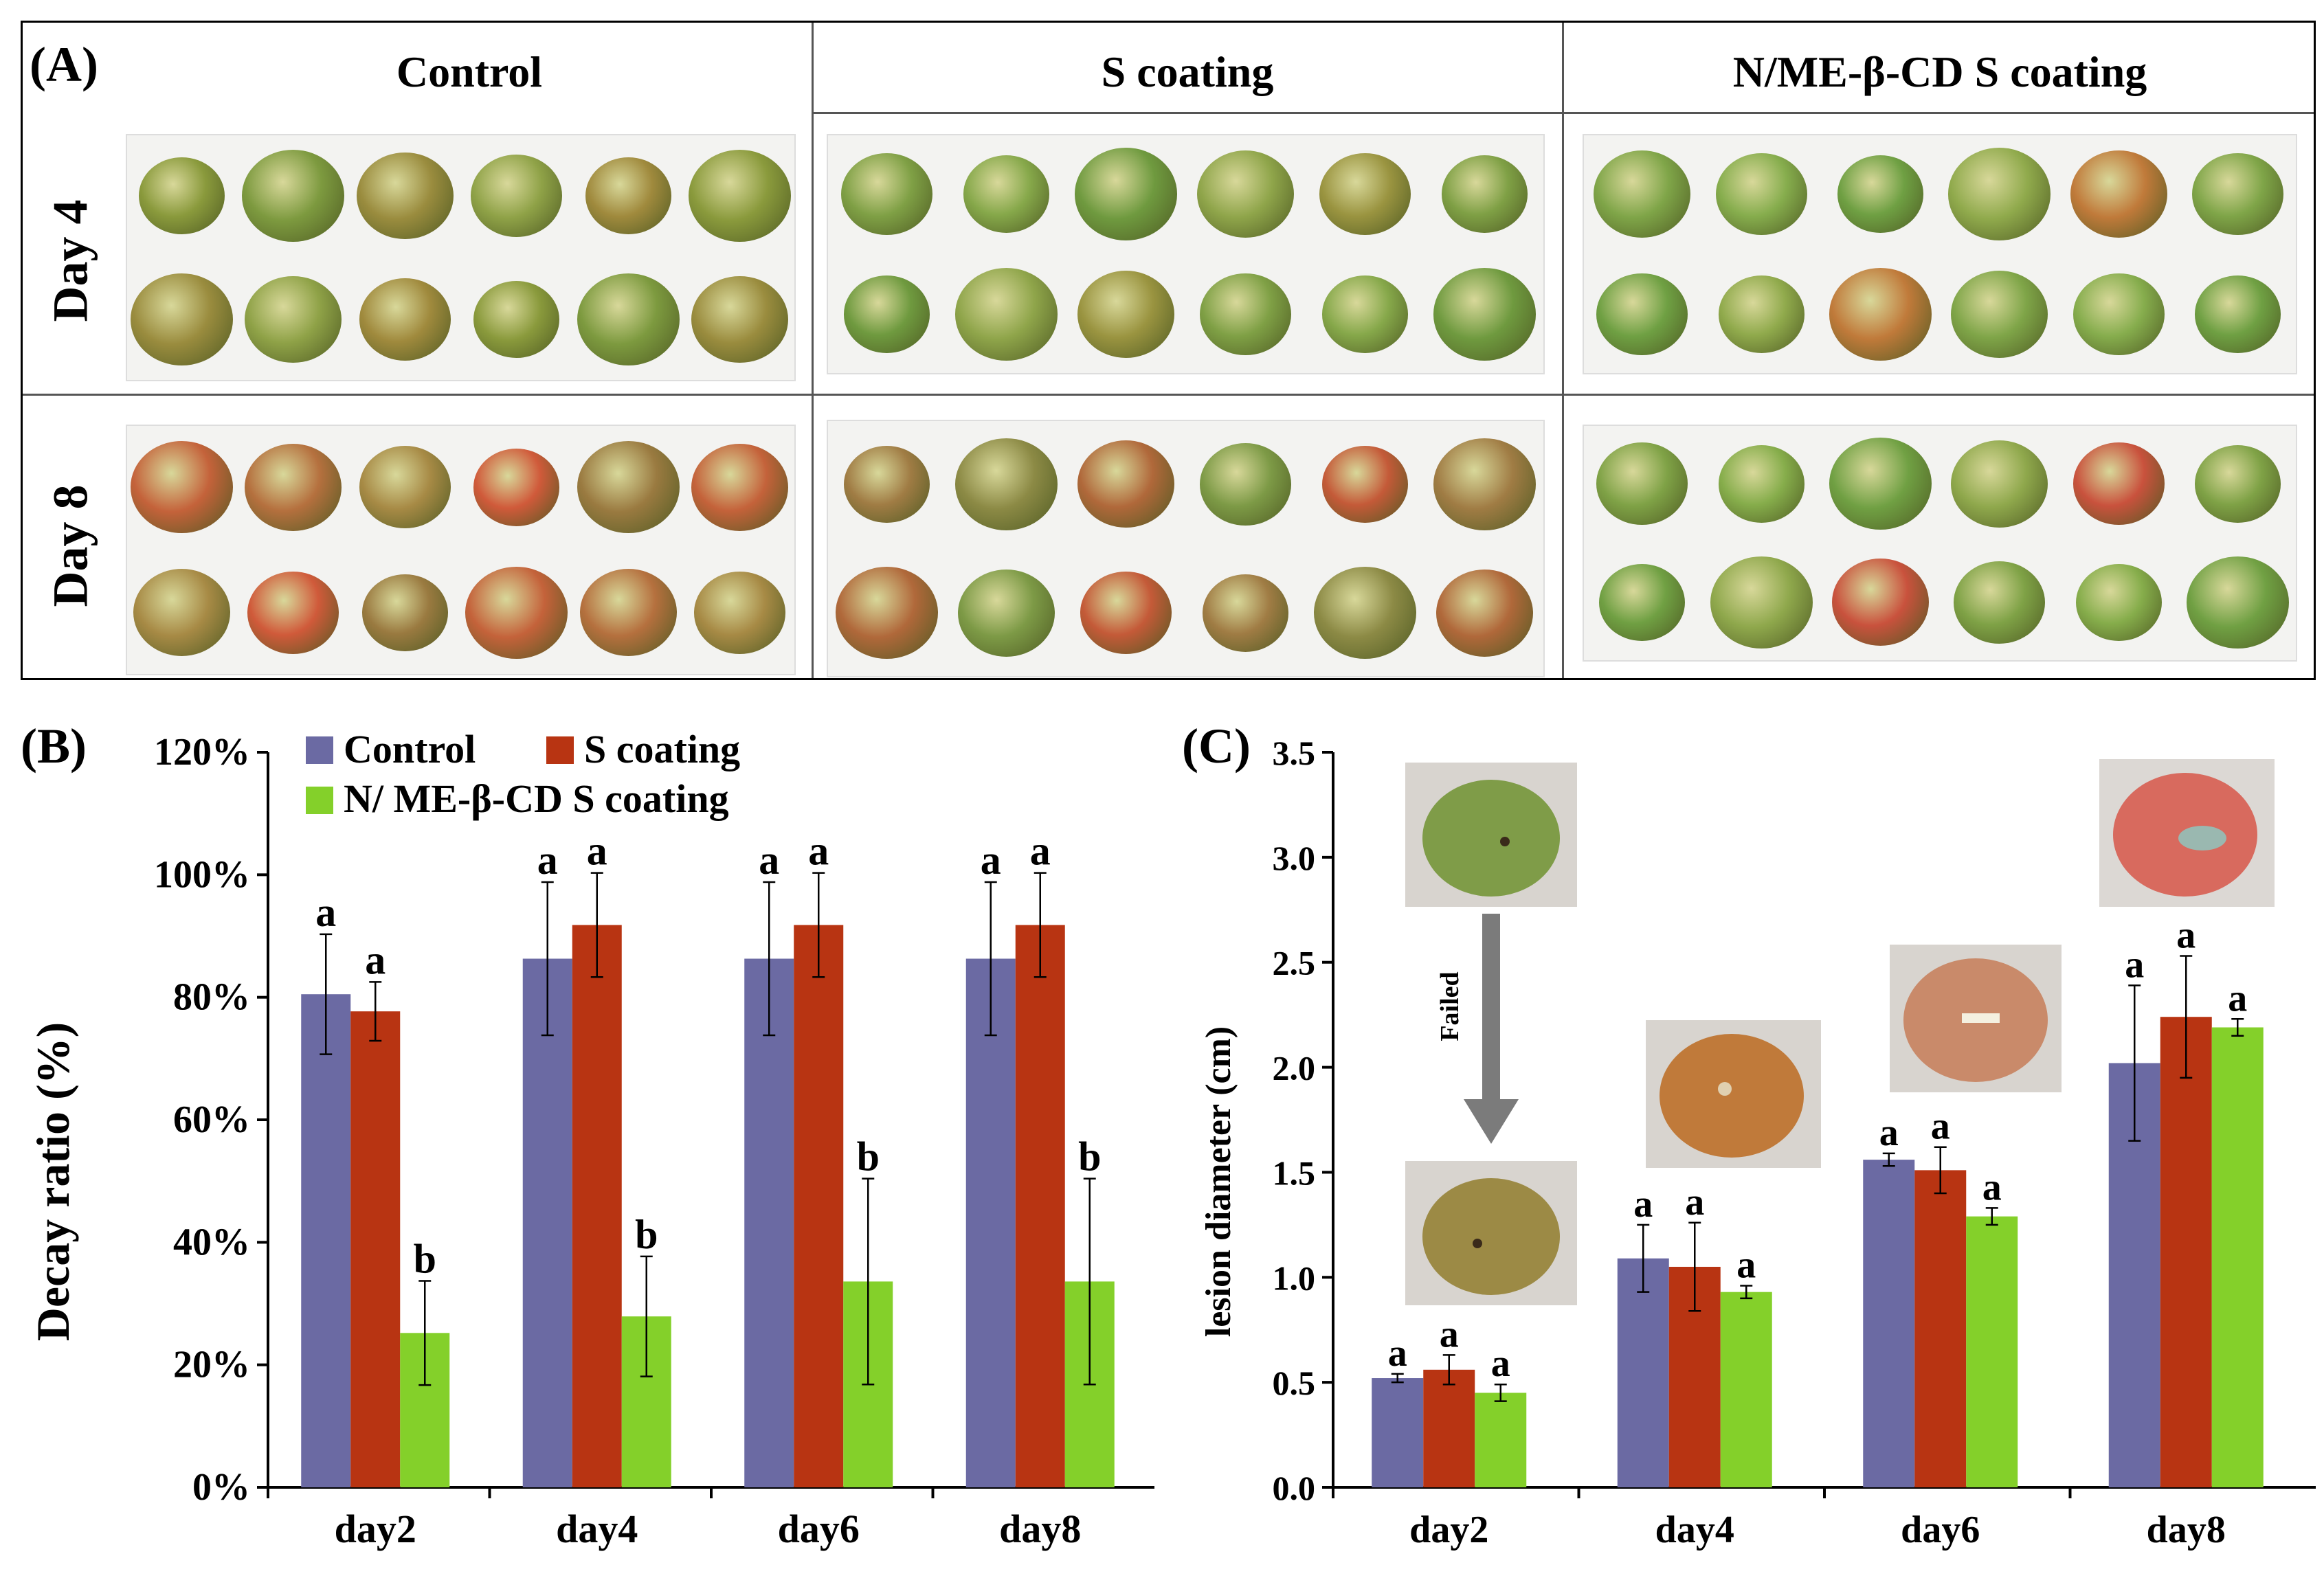 Image resolution: width=2324 pixels, height=1589 pixels. I want to click on legend-swatch-control, so click(319, 750).